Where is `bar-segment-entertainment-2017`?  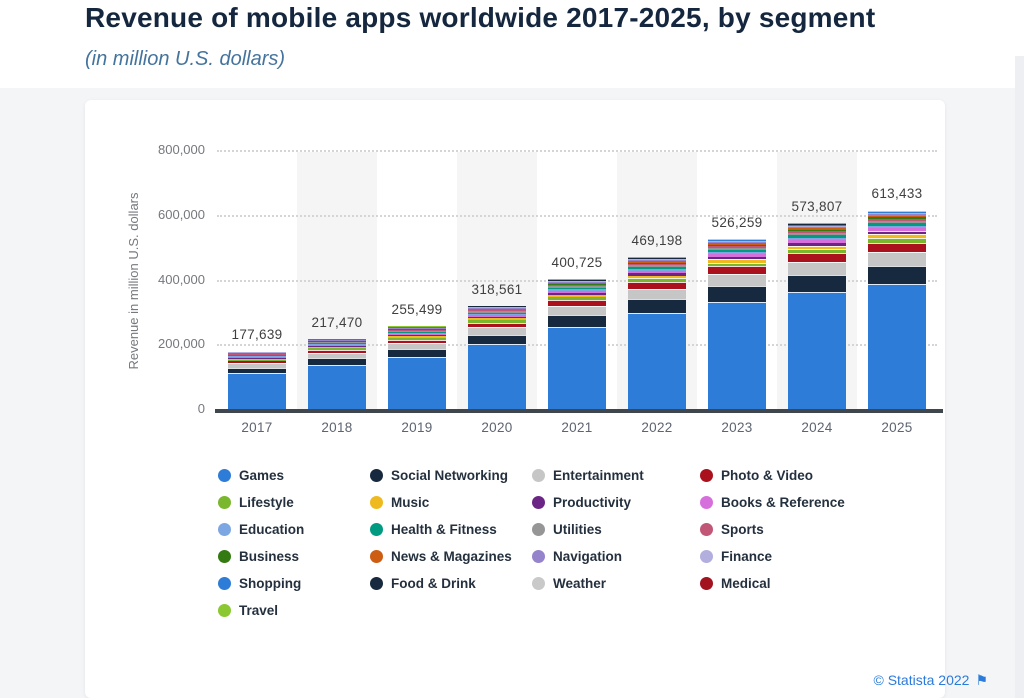
bar-segment-entertainment-2017 is located at coordinates (257, 365).